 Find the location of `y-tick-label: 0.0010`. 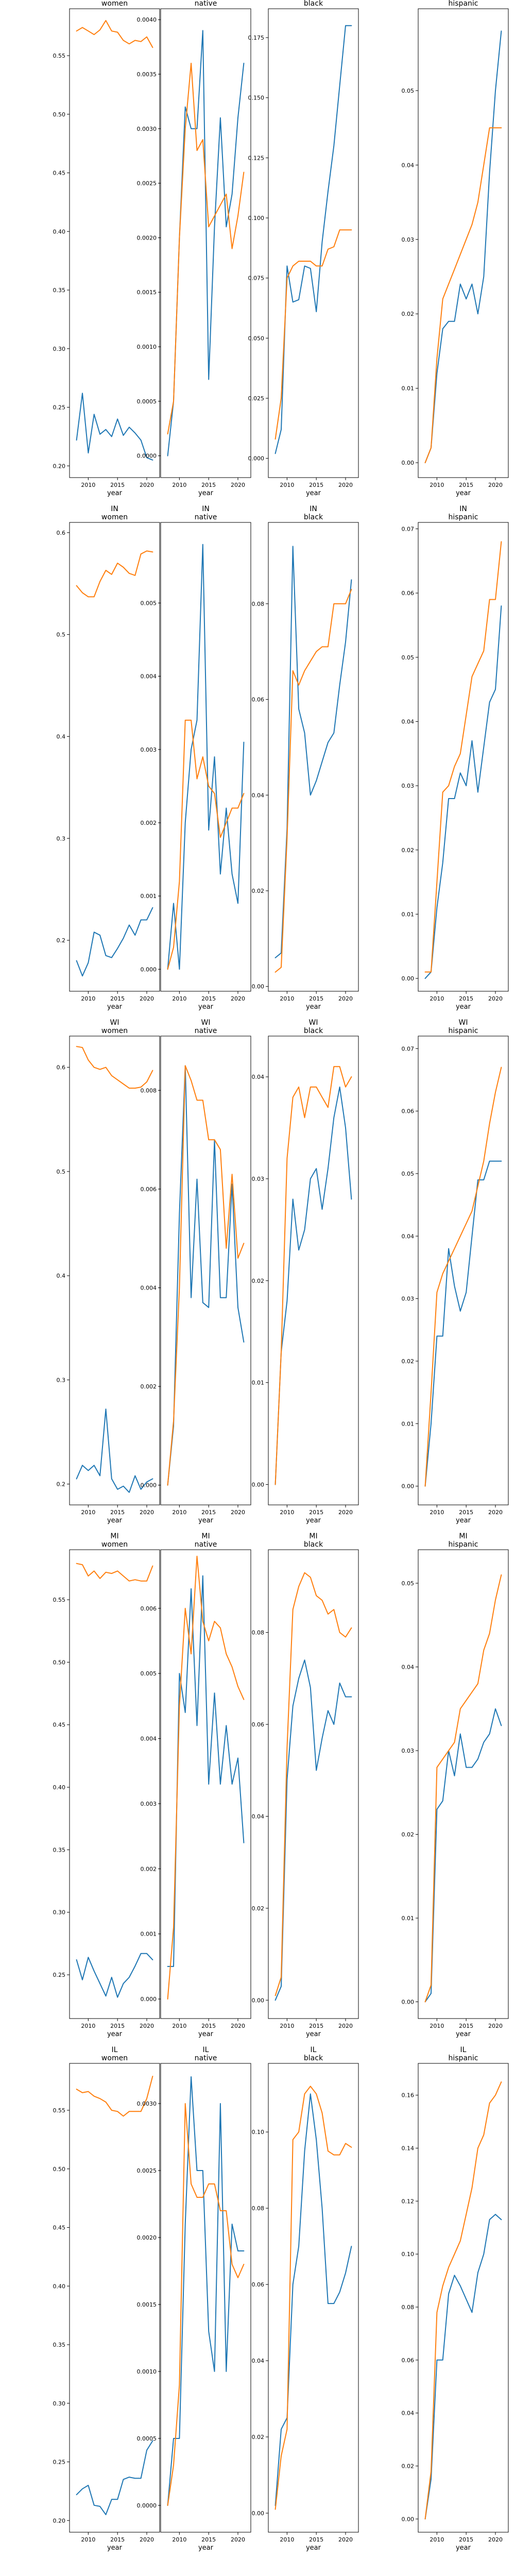

y-tick-label: 0.0010 is located at coordinates (147, 2371).